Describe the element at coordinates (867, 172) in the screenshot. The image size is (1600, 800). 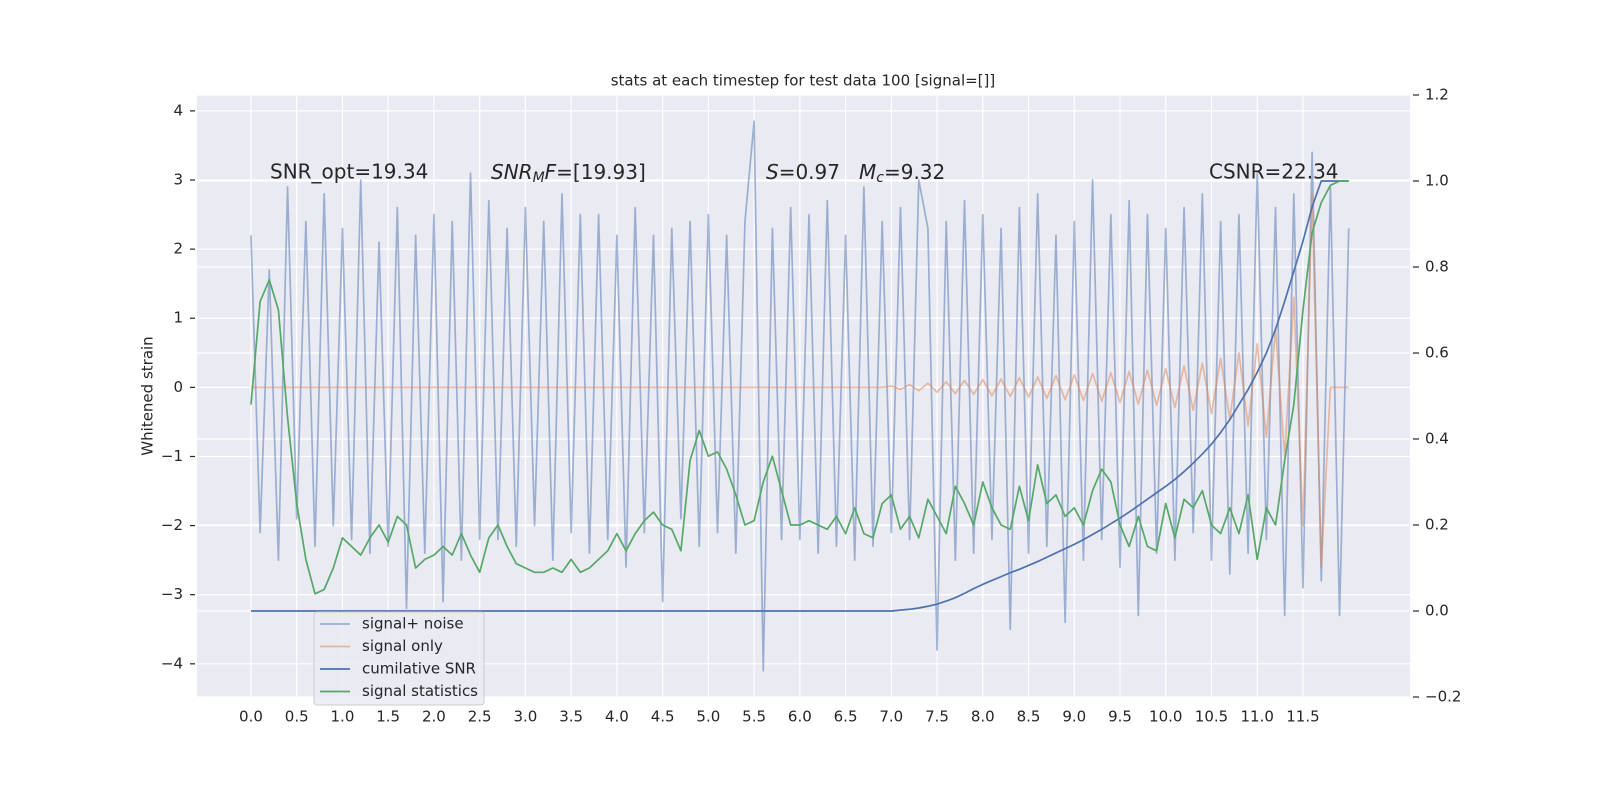
I see `annotation-part: M` at that location.